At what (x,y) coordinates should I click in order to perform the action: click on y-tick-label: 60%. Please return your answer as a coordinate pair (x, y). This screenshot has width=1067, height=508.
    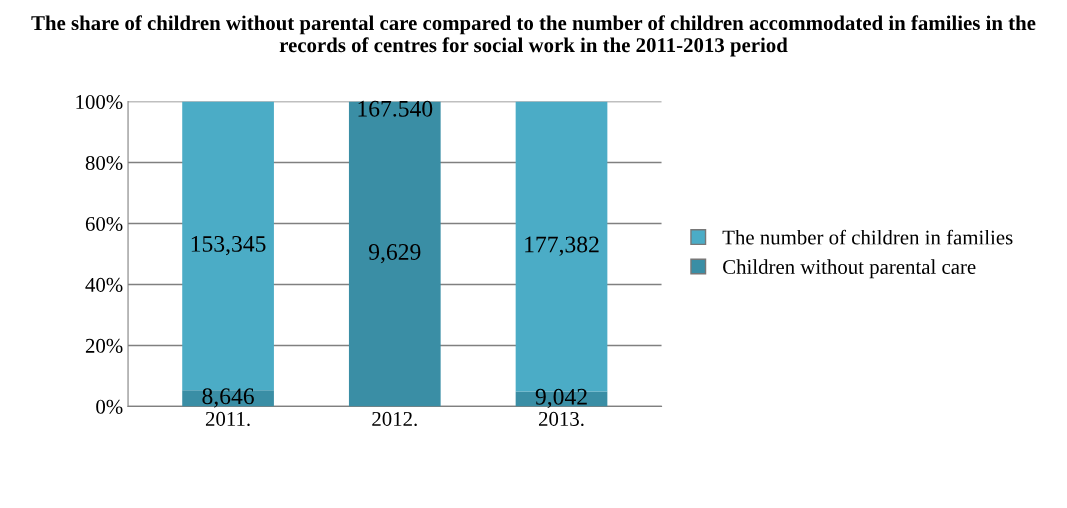
    Looking at the image, I should click on (104, 224).